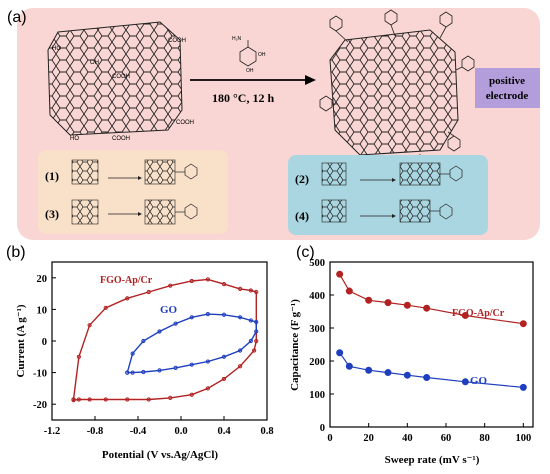 The height and width of the screenshot is (474, 550). I want to click on plot-b-series, so click(165, 340).